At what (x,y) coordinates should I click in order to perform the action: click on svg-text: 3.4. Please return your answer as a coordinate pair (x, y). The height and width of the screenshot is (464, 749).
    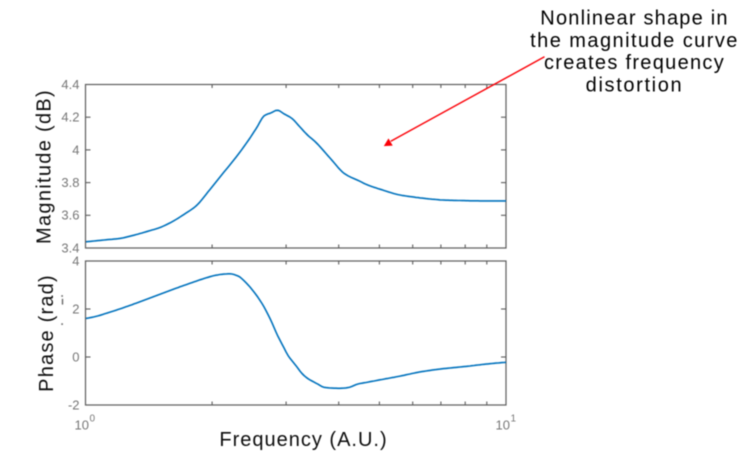
    Looking at the image, I should click on (70, 247).